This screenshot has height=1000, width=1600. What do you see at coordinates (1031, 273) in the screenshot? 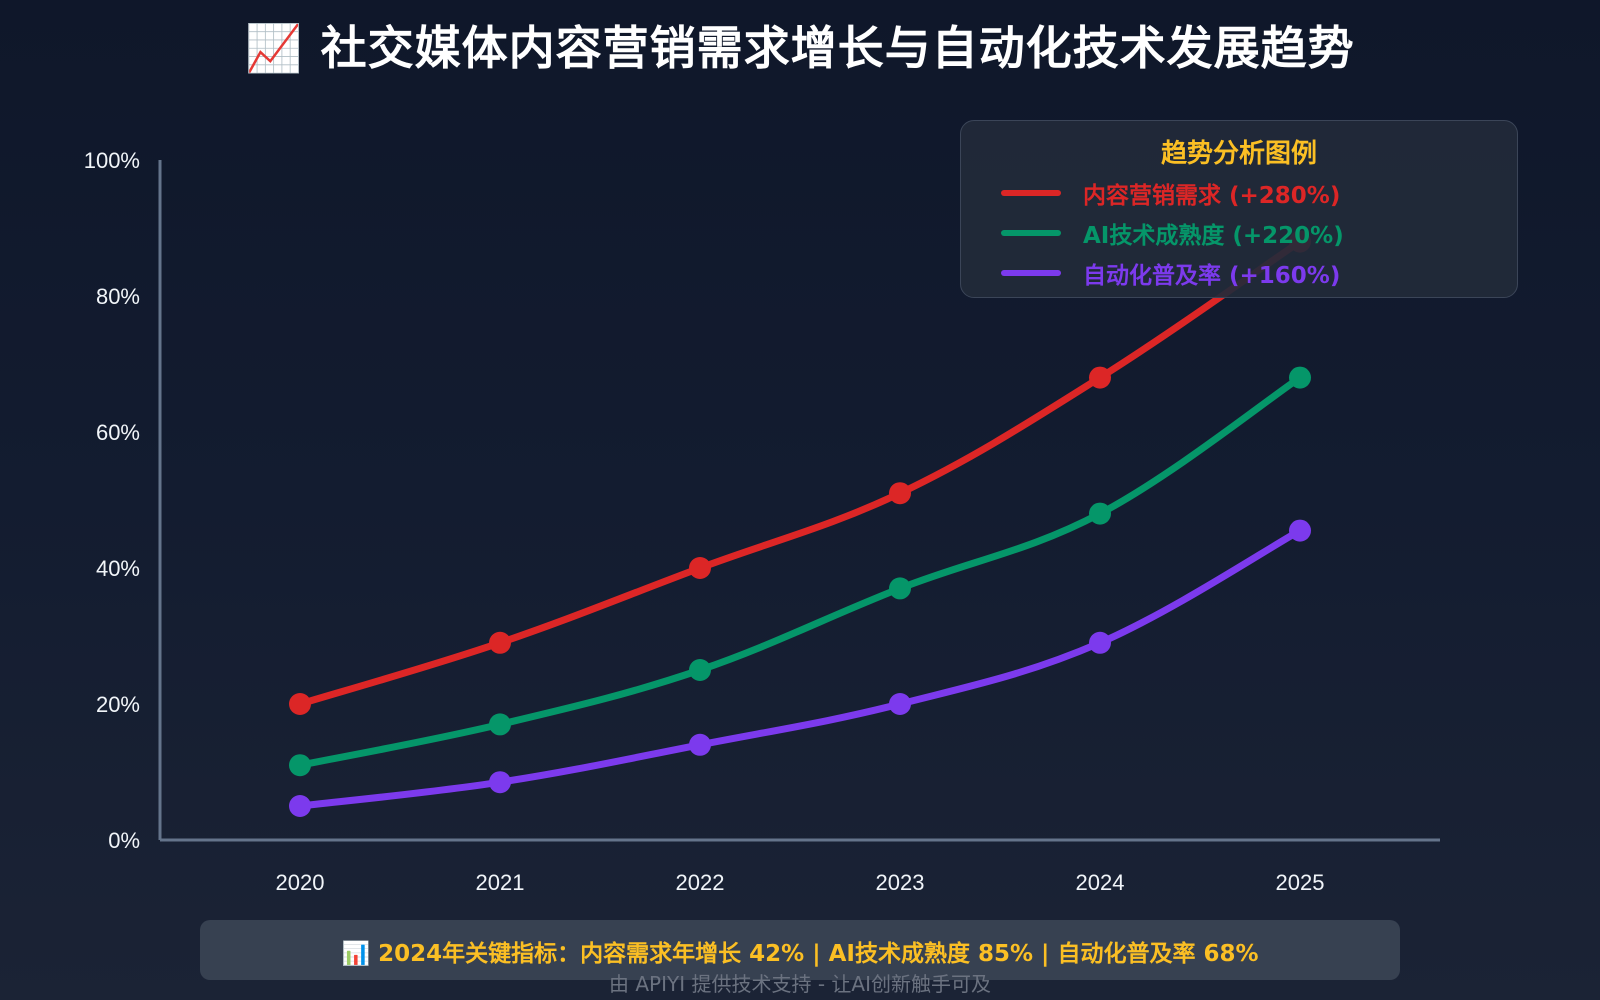
I see `legend-swatch-automation` at bounding box center [1031, 273].